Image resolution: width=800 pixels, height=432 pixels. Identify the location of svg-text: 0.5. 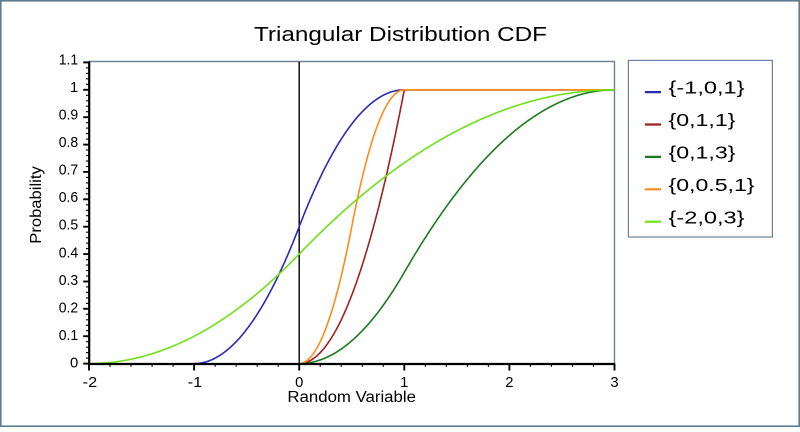
(69, 226).